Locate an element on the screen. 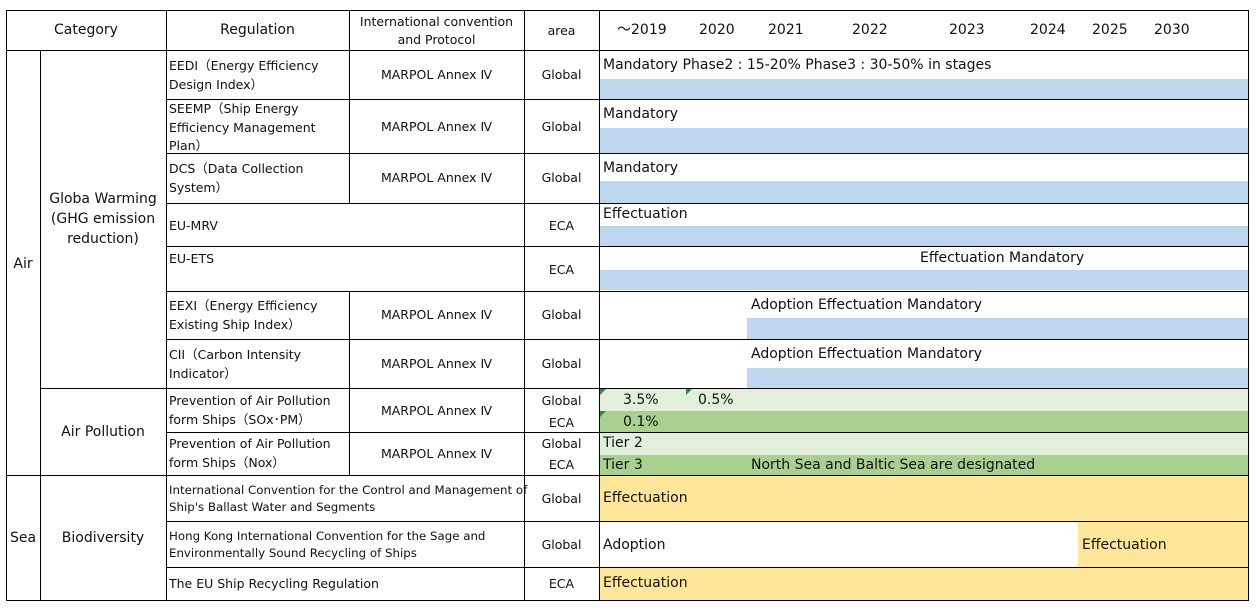 Image resolution: width=1257 pixels, height=608 pixels. cii-timeline: Adoption Effectuation Mandatory is located at coordinates (867, 354).